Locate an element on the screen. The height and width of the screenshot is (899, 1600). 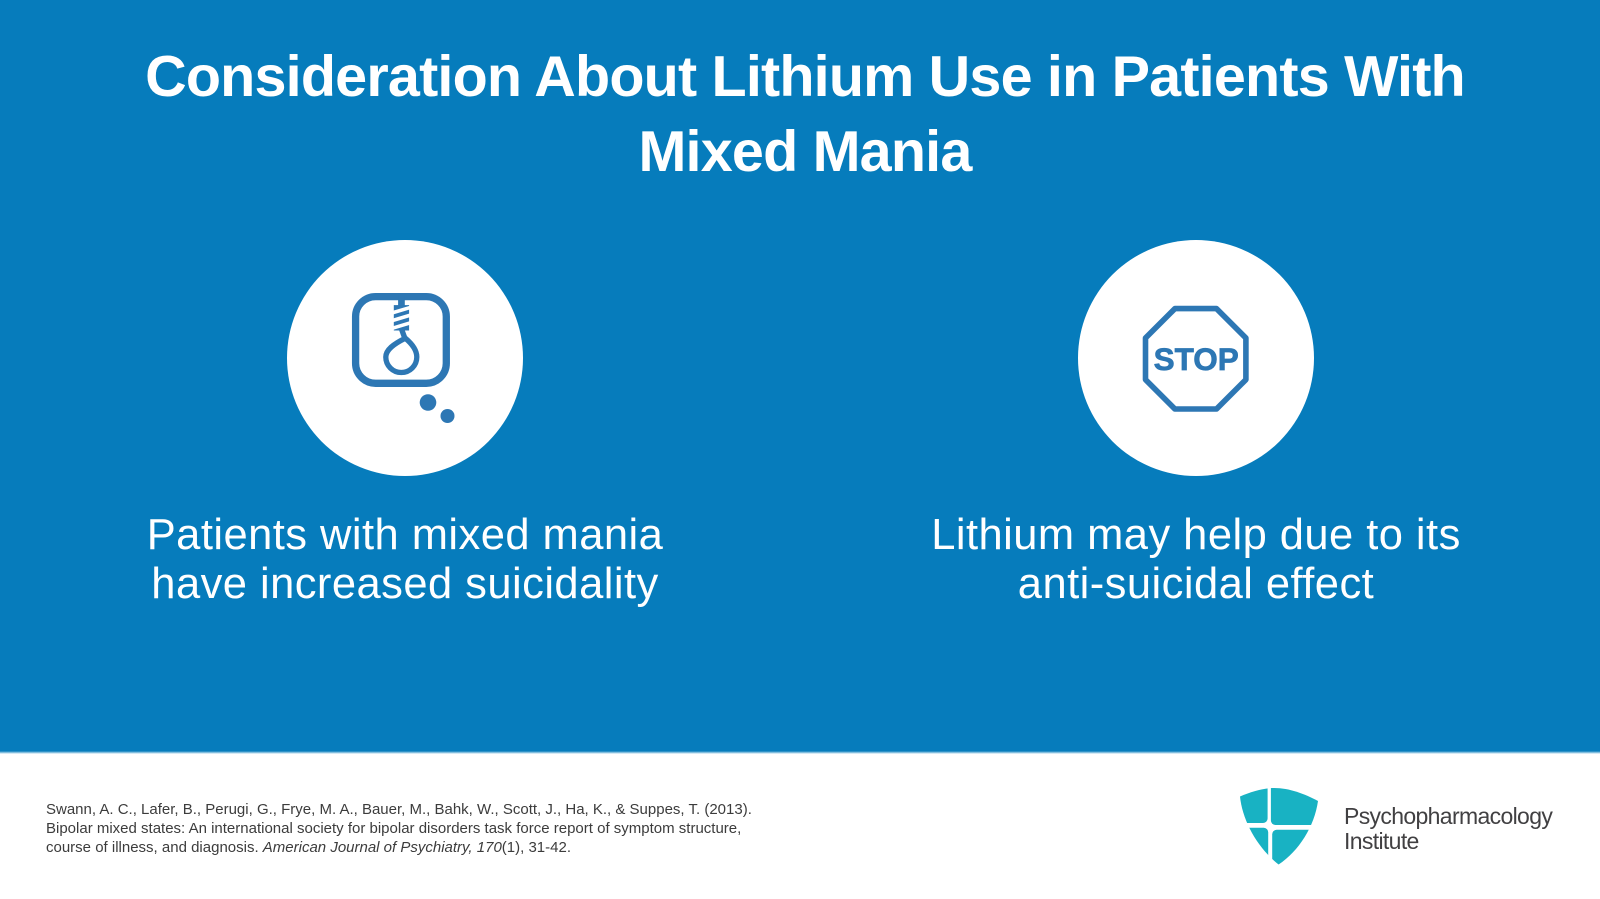
svg-text: STOP is located at coordinates (1196, 359).